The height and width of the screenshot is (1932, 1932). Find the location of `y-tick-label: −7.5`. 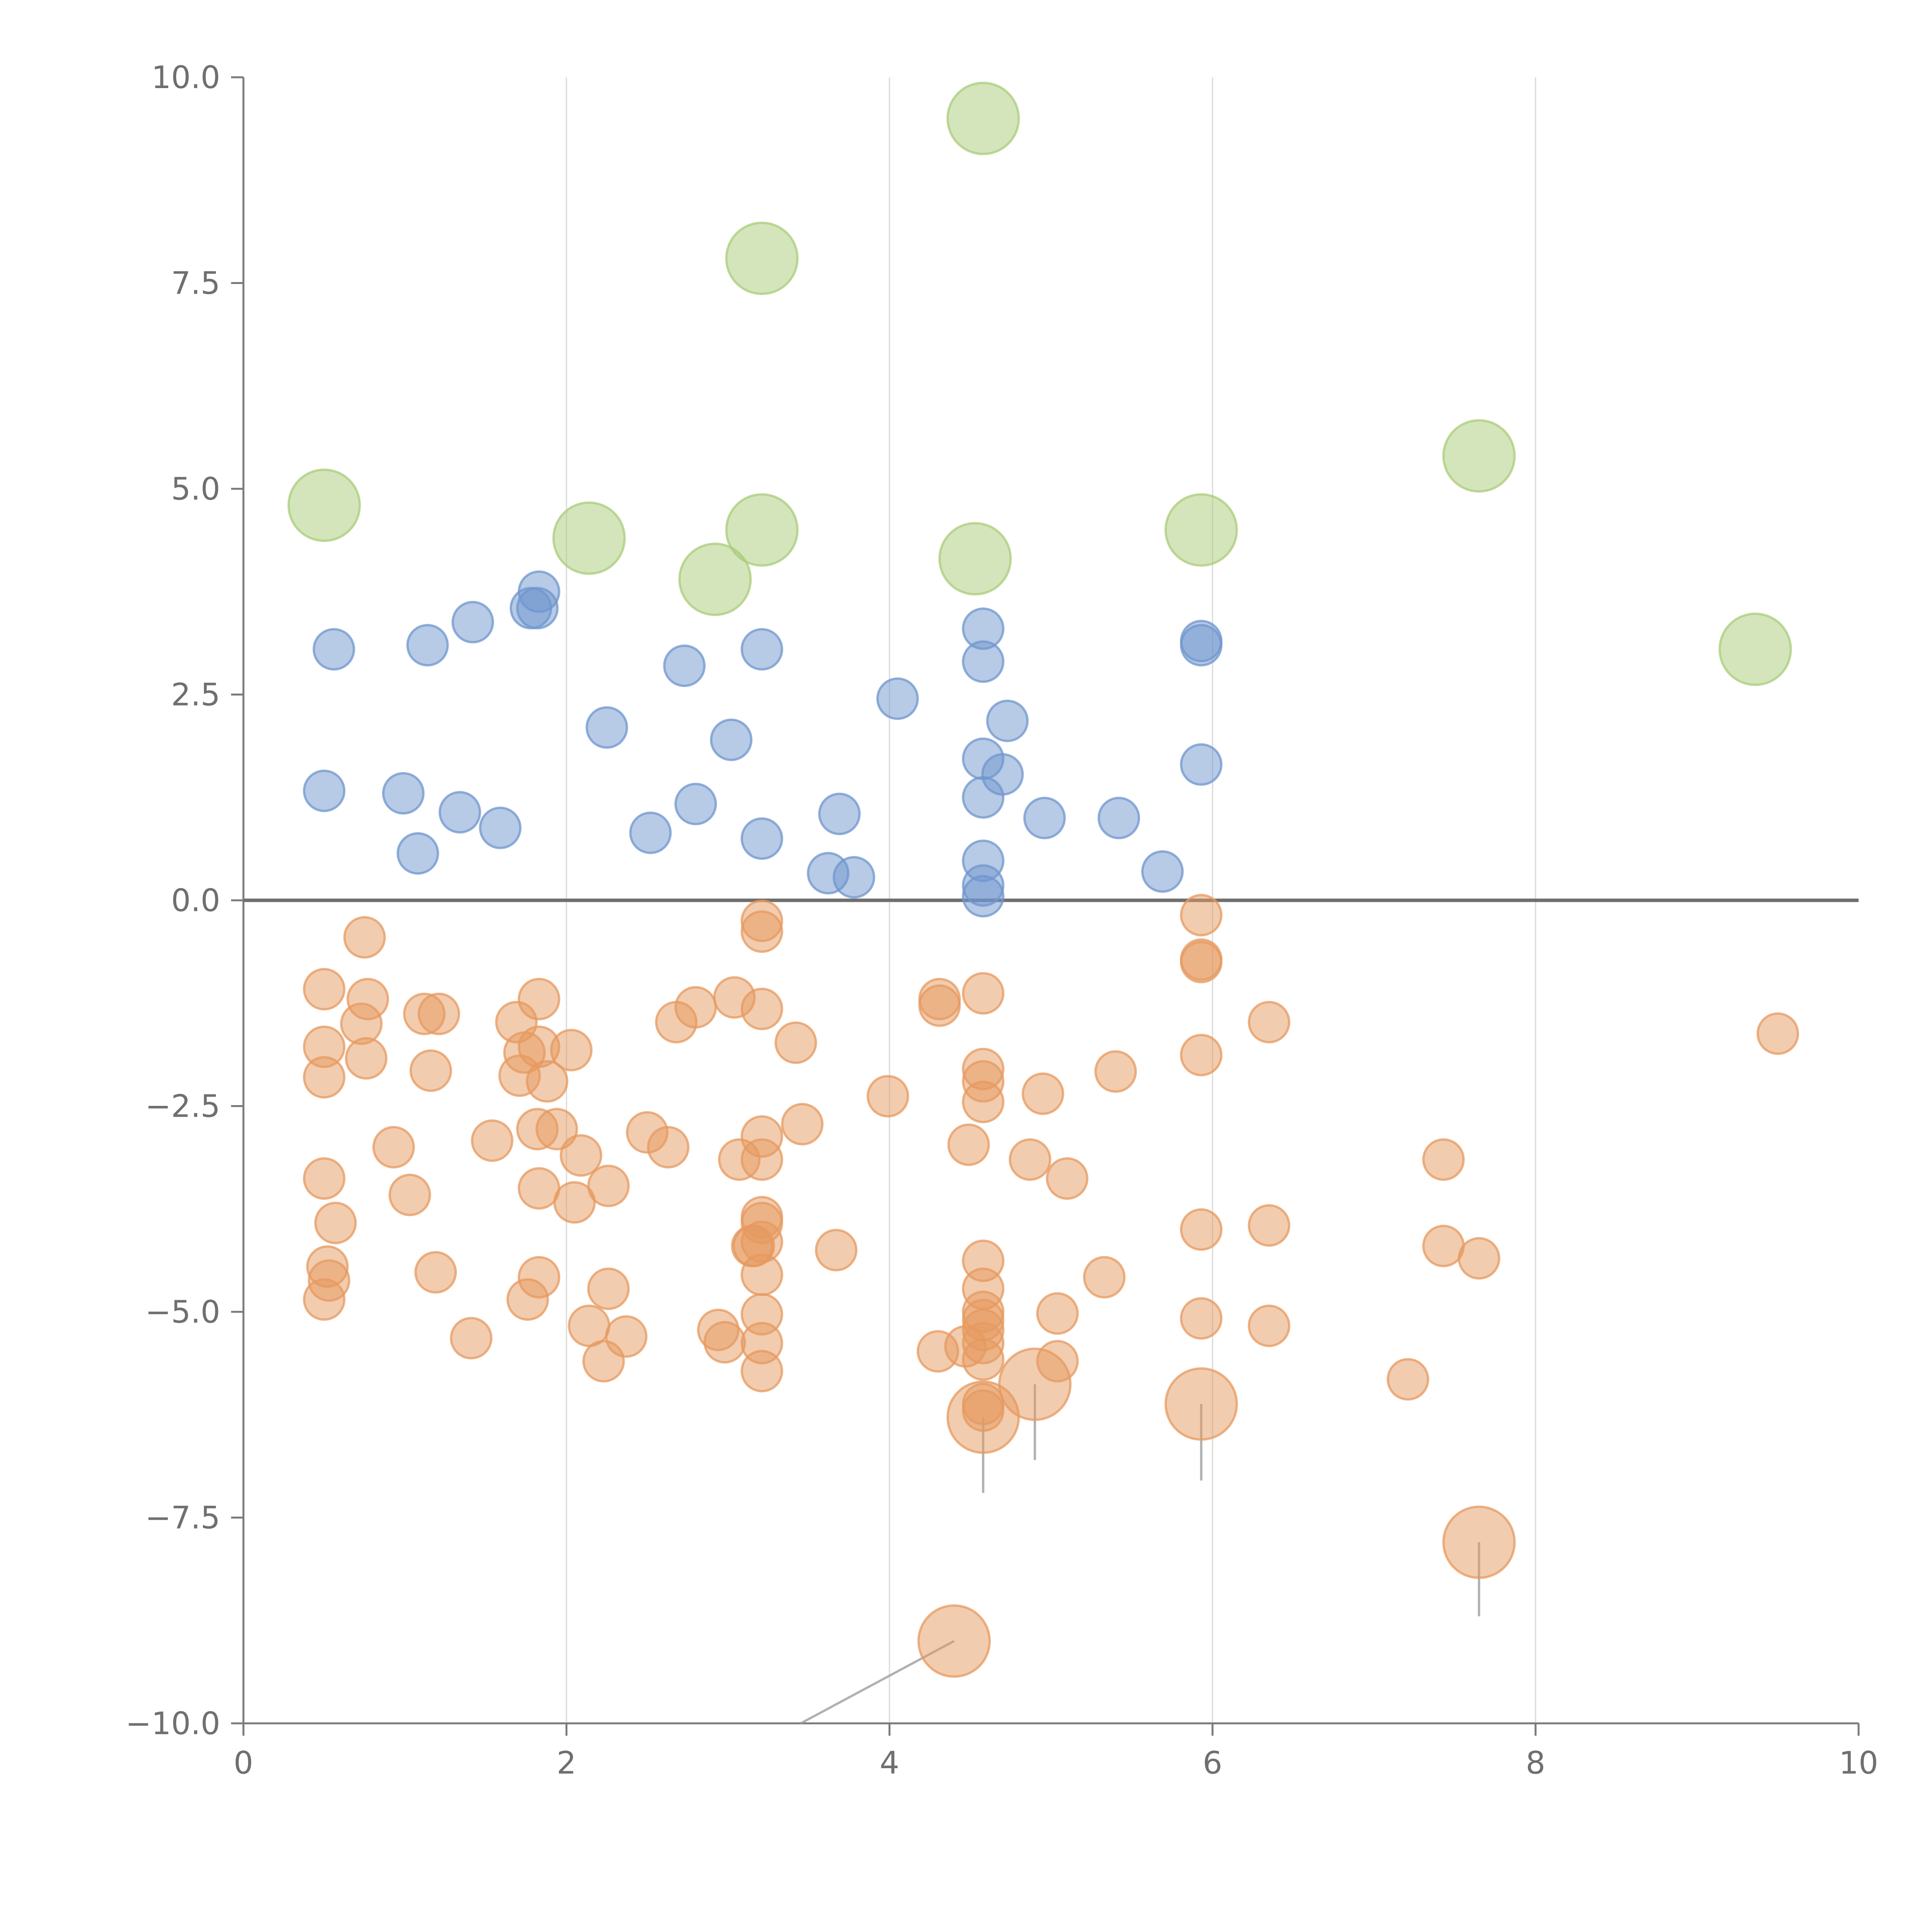

y-tick-label: −7.5 is located at coordinates (183, 1518).